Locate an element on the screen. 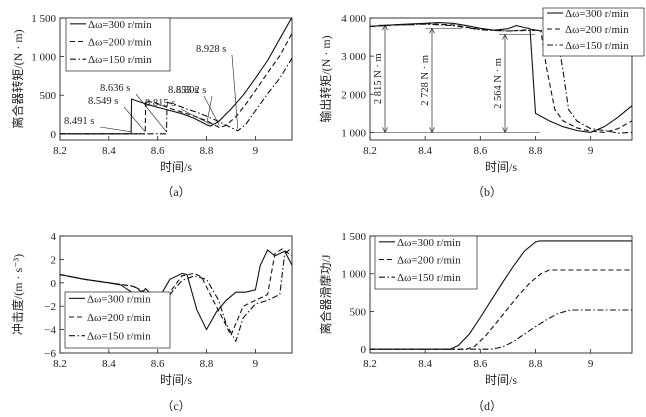 The width and height of the screenshot is (646, 417). annotation-label: 8.928 s is located at coordinates (211, 49).